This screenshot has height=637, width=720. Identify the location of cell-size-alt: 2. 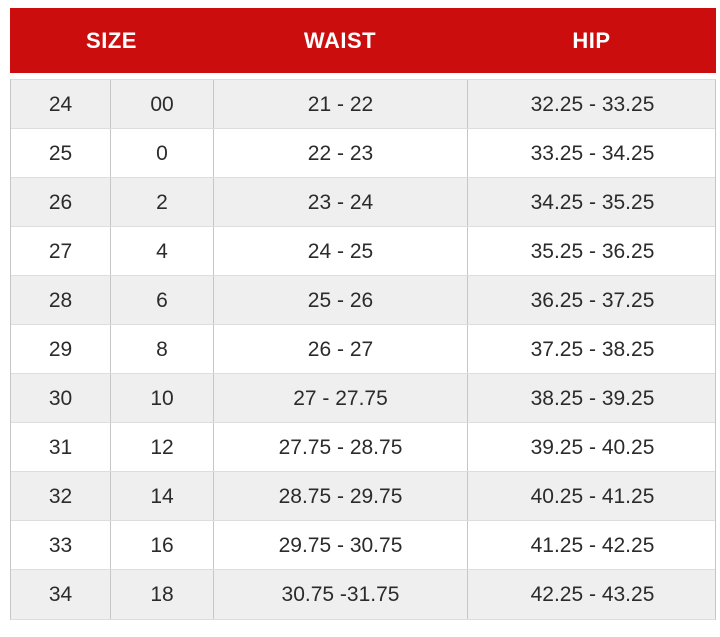
(162, 202).